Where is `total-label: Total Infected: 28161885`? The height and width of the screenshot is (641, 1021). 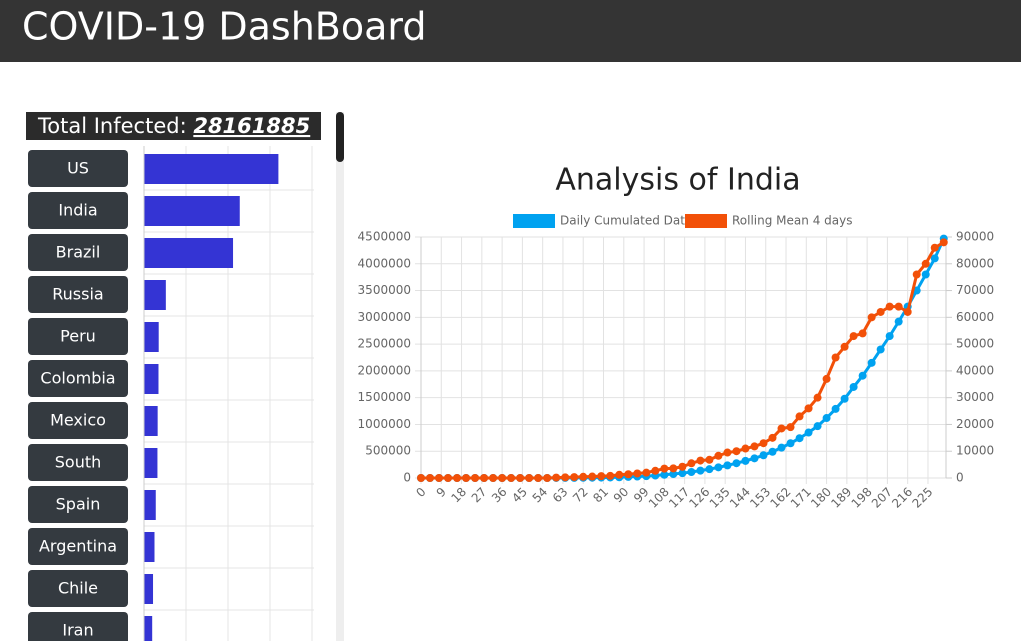
total-label: Total Infected: 28161885 is located at coordinates (173, 126).